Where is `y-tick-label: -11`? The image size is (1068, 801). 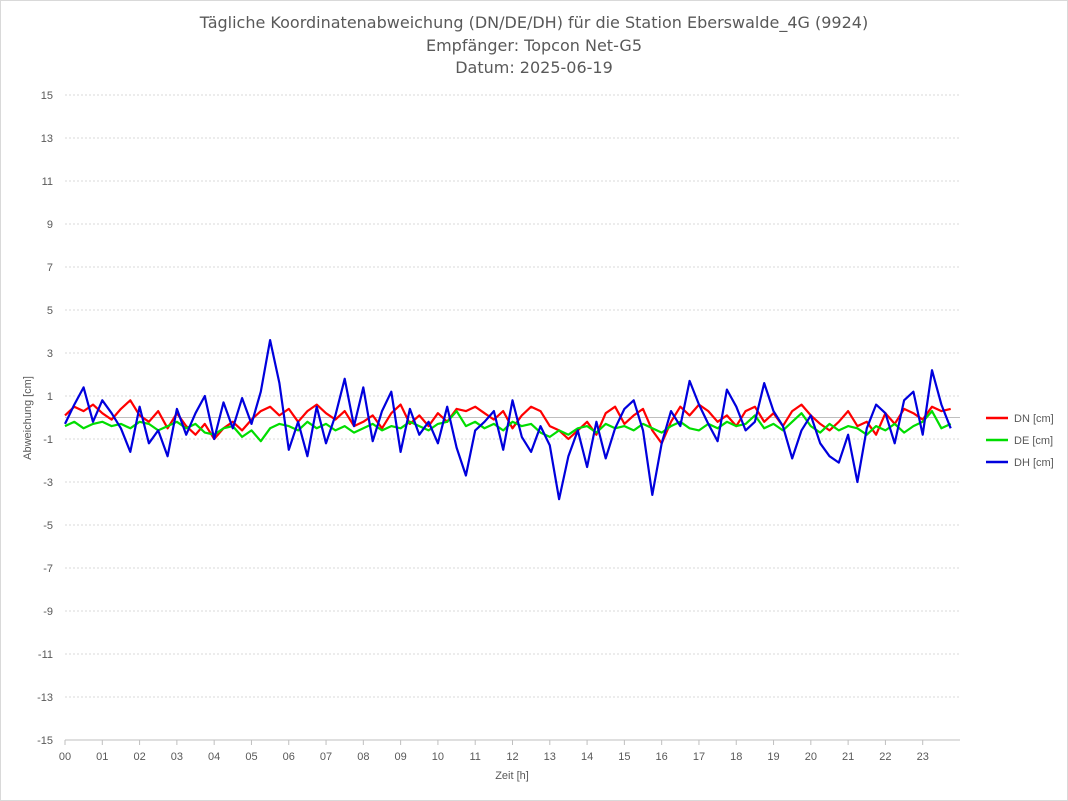 y-tick-label: -11 is located at coordinates (45, 655).